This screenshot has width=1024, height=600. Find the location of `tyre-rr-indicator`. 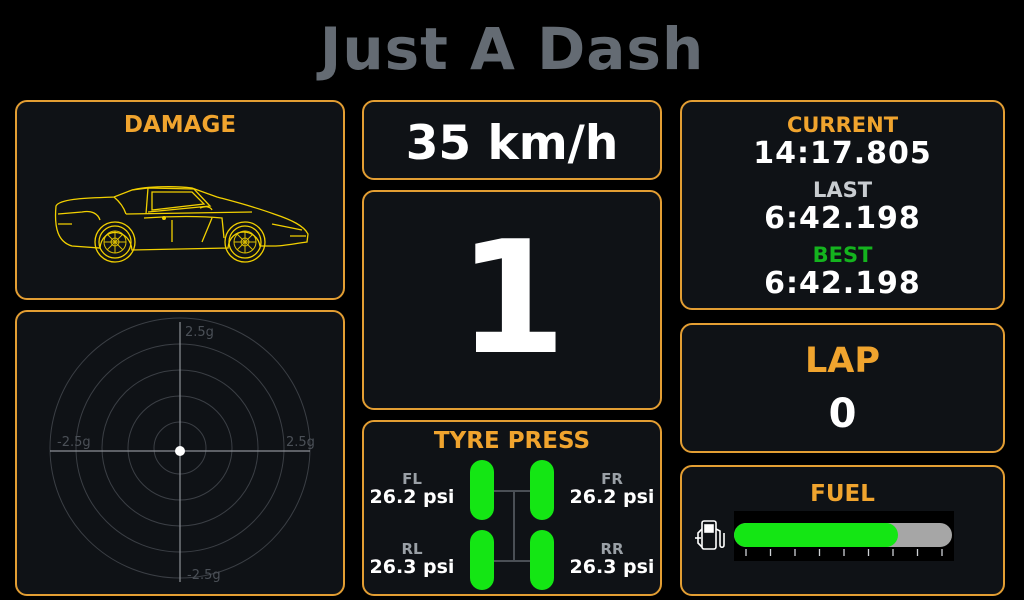

tyre-rr-indicator is located at coordinates (542, 560).